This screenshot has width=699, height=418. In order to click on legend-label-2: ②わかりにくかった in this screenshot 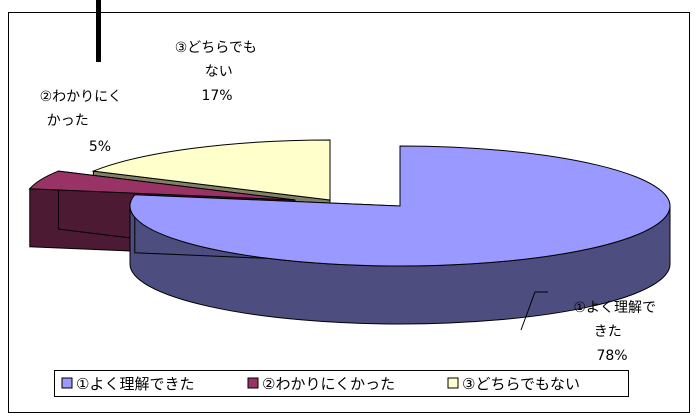, I will do `click(328, 384)`.